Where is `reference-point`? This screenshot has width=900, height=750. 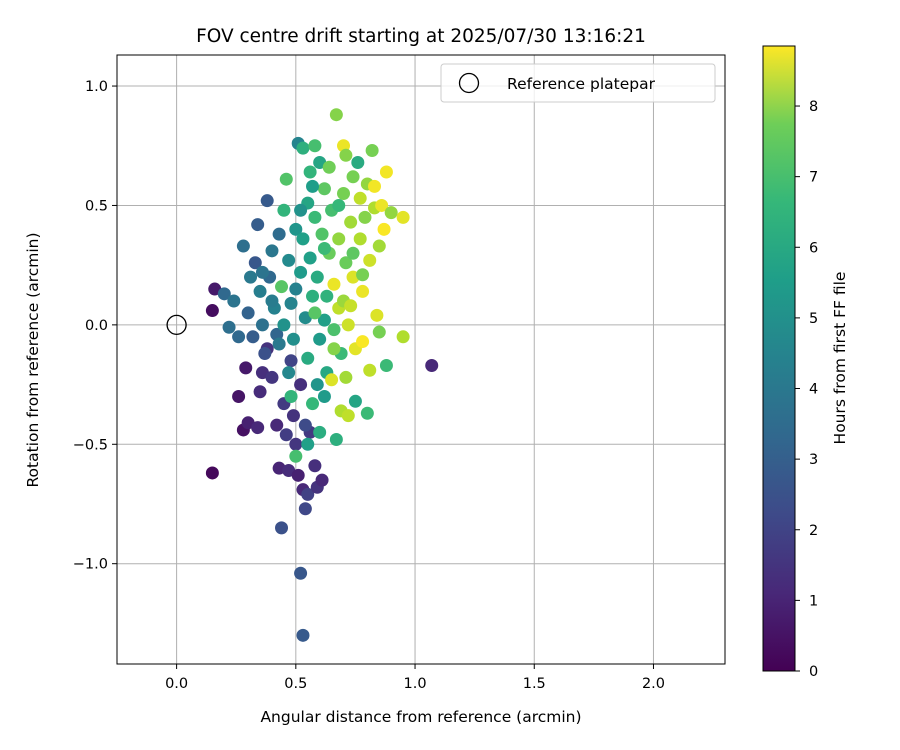 reference-point is located at coordinates (176, 325).